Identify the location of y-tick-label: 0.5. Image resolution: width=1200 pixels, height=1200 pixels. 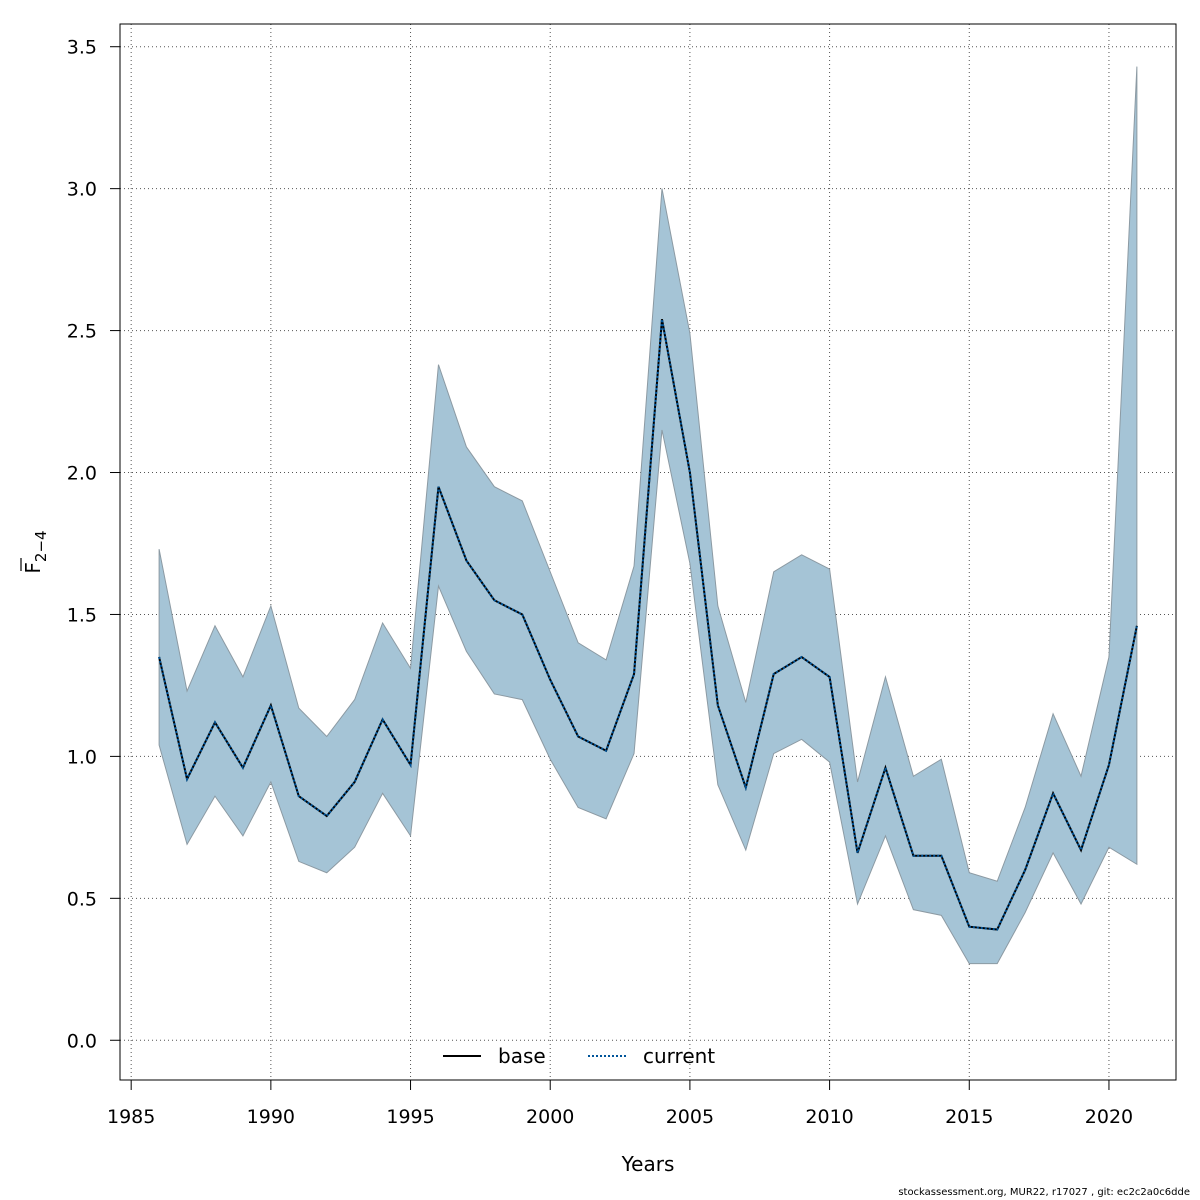
(82, 899).